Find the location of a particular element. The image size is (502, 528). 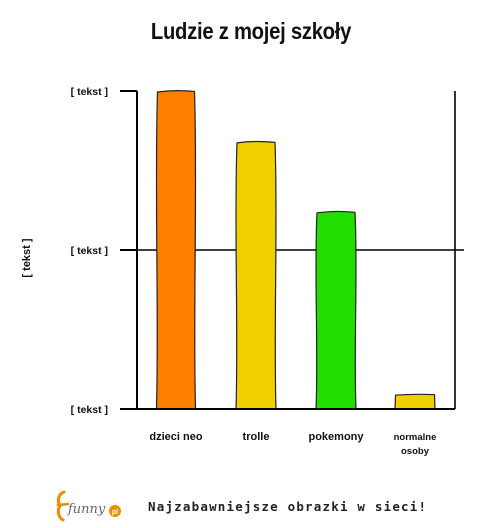

y-axis-label-group: [ tekst ] is located at coordinates (27, 257).